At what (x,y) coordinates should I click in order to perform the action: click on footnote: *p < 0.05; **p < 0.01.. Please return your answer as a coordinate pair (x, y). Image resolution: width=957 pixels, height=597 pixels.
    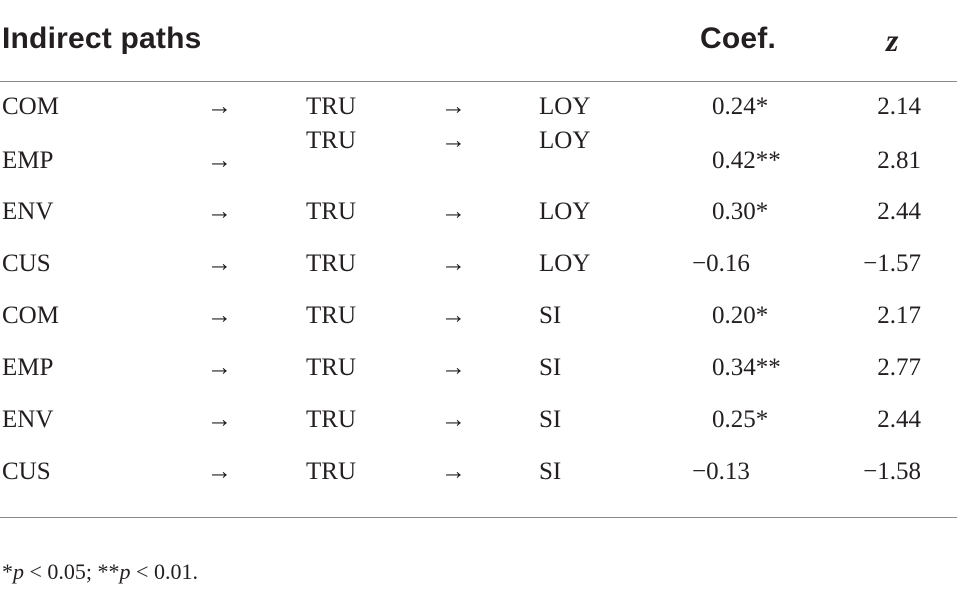
    Looking at the image, I should click on (100, 572).